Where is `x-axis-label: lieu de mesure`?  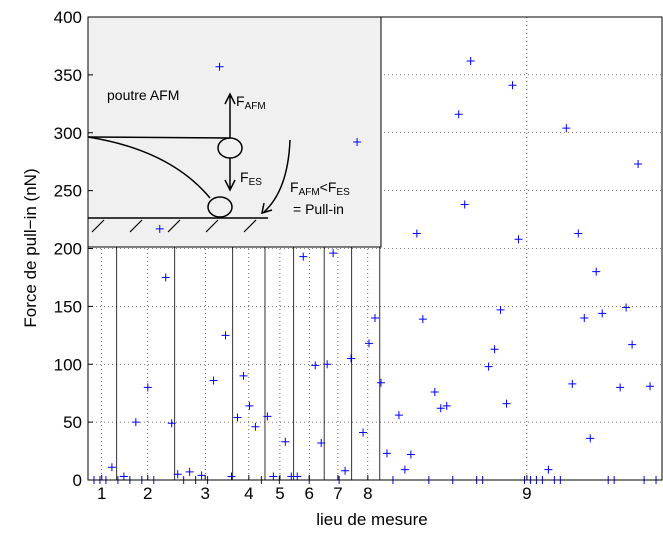 x-axis-label: lieu de mesure is located at coordinates (372, 519).